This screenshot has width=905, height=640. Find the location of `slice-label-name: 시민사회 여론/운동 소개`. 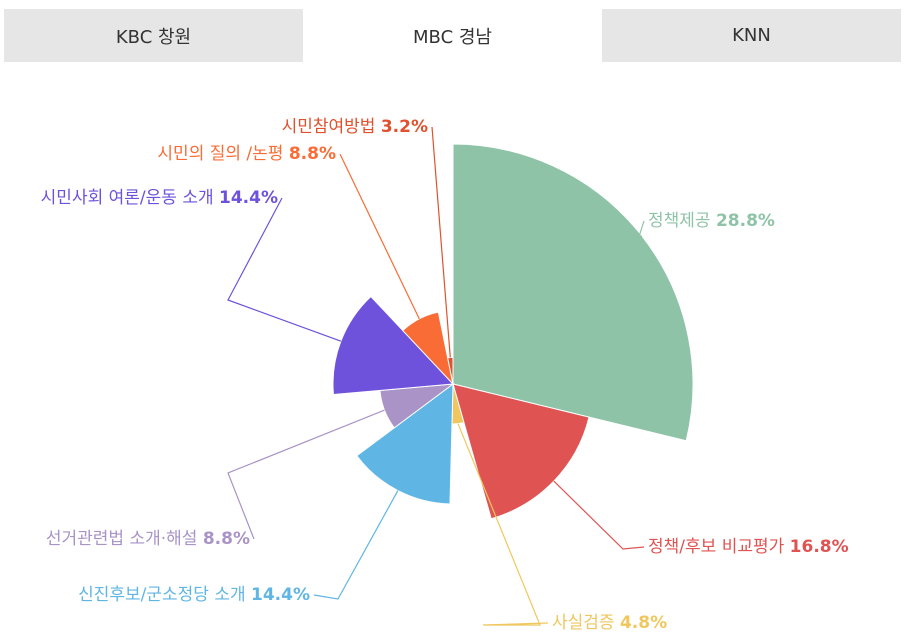

slice-label-name: 시민사회 여론/운동 소개 is located at coordinates (130, 198).